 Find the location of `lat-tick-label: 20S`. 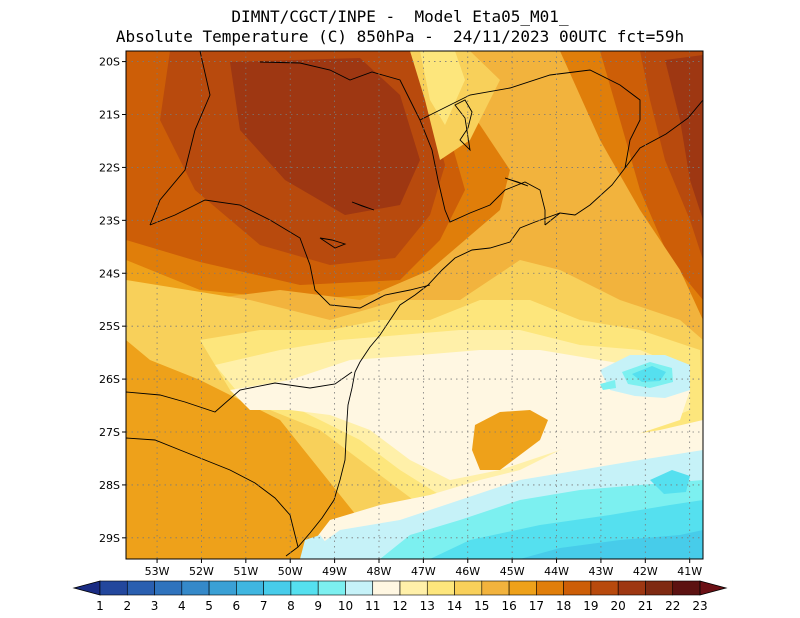

lat-tick-label: 20S is located at coordinates (109, 62).